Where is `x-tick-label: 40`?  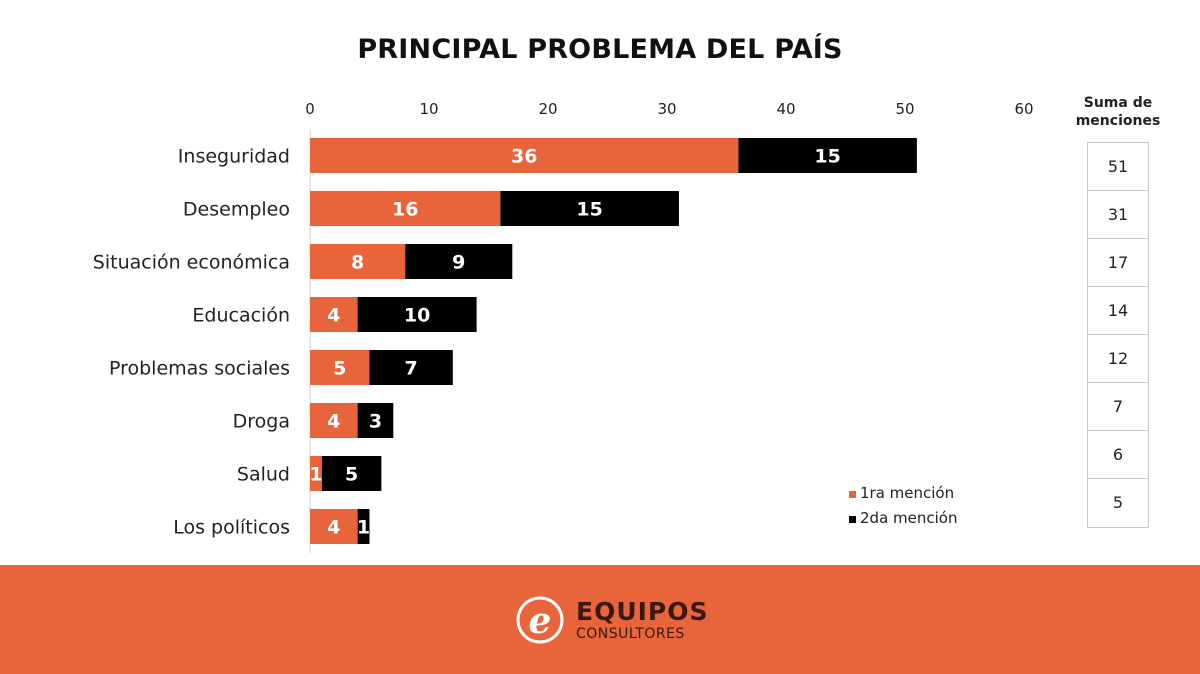
x-tick-label: 40 is located at coordinates (785, 109).